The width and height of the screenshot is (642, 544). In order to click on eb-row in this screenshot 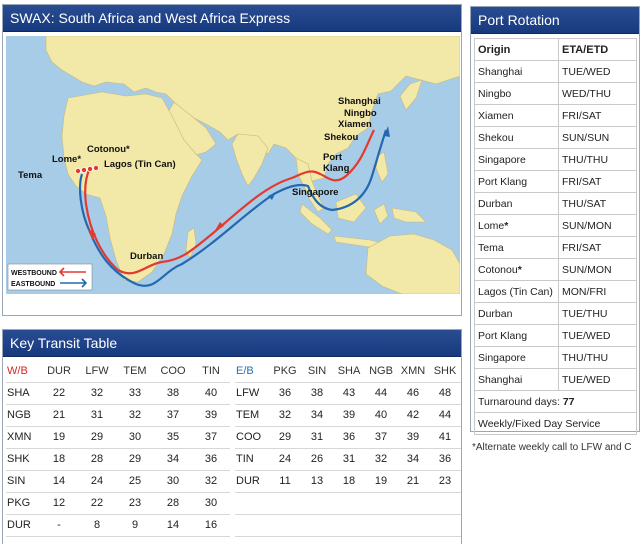, I will do `click(348, 503)`.